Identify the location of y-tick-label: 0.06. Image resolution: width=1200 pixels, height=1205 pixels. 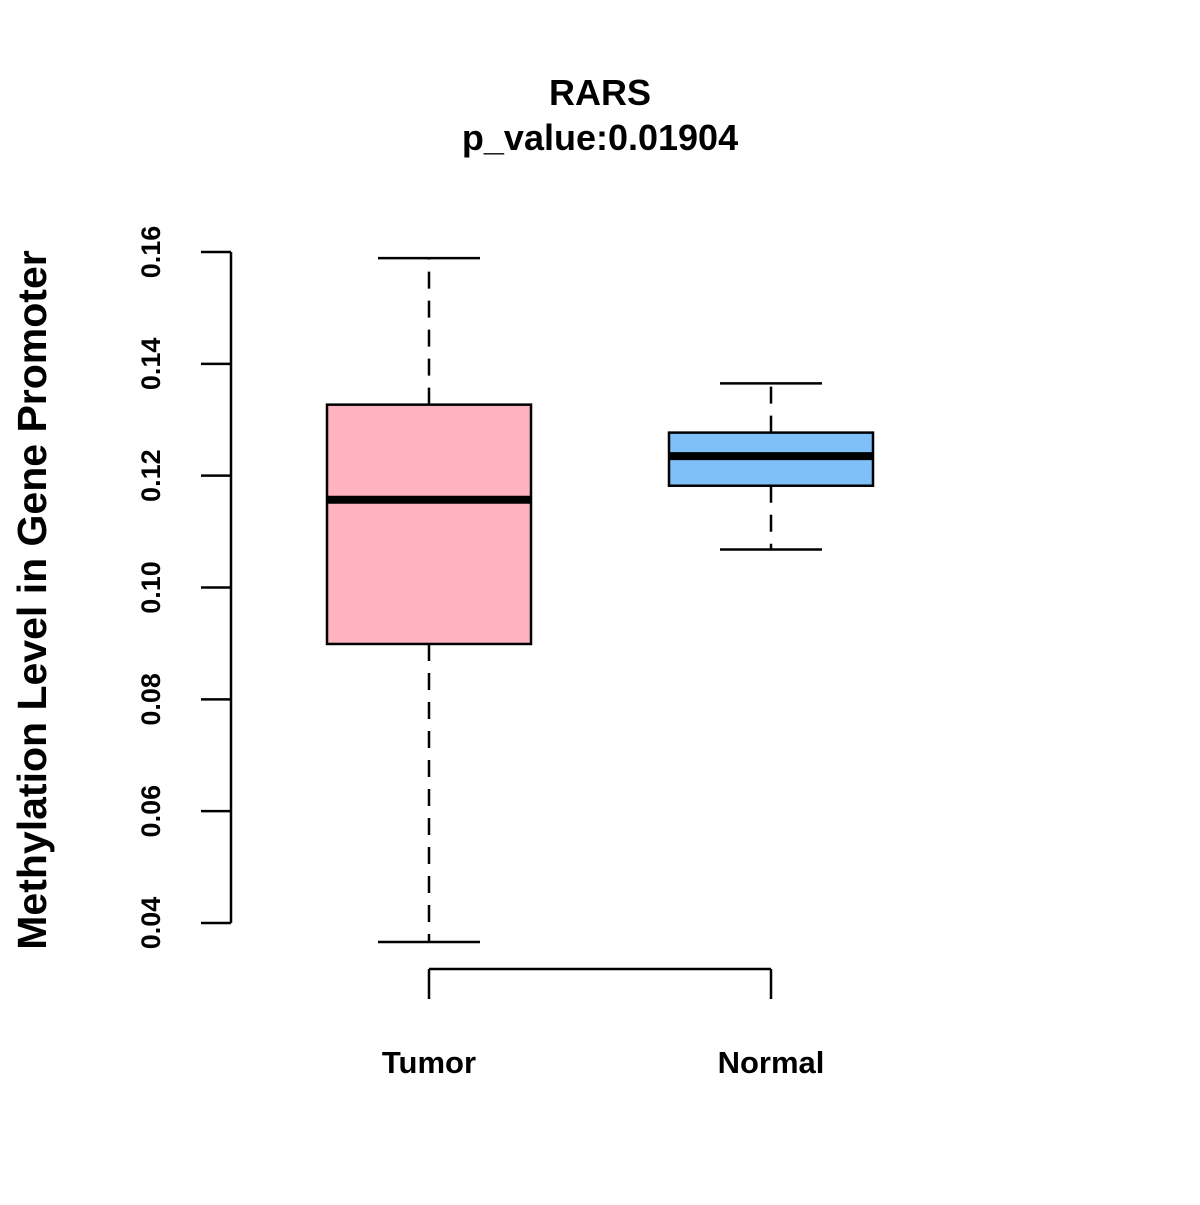
(151, 811).